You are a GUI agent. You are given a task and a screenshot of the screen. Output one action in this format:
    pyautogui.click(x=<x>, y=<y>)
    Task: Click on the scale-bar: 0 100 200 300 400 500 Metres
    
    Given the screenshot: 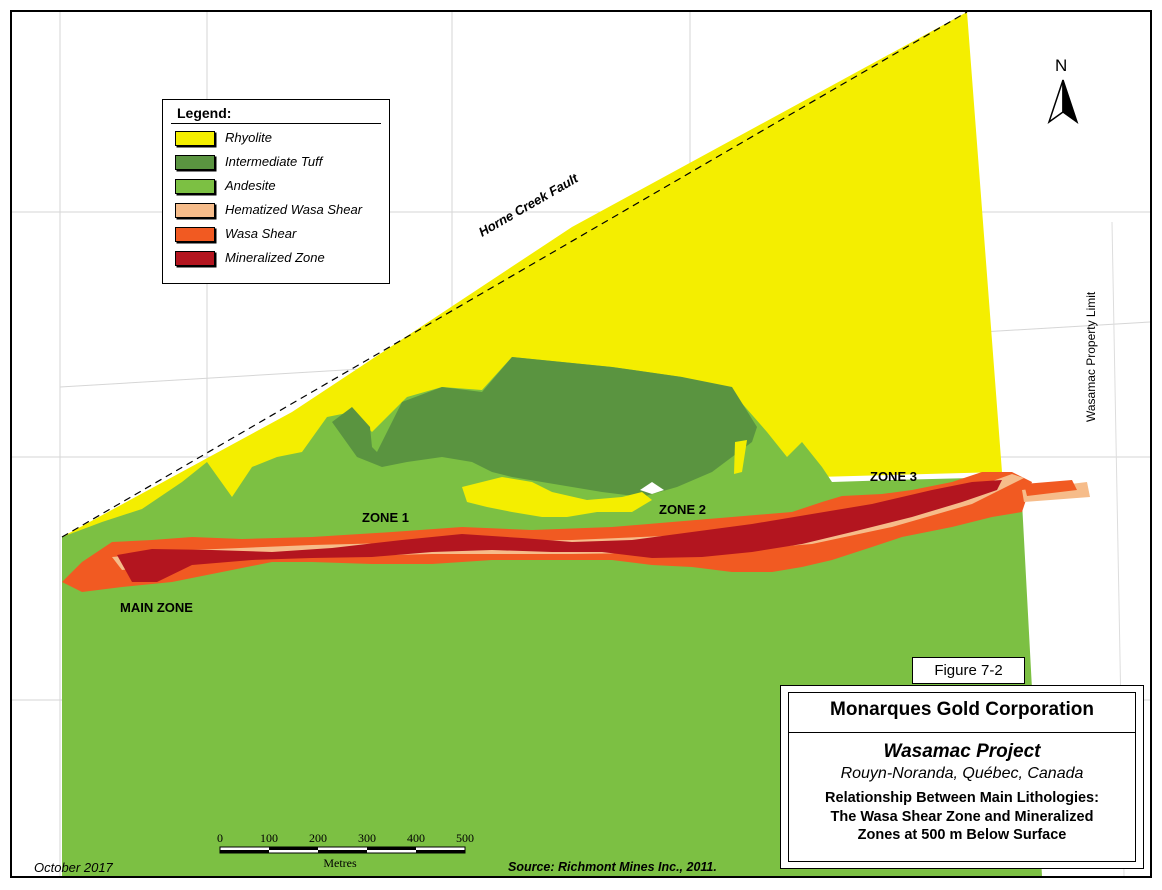 What is the action you would take?
    pyautogui.click(x=352, y=853)
    